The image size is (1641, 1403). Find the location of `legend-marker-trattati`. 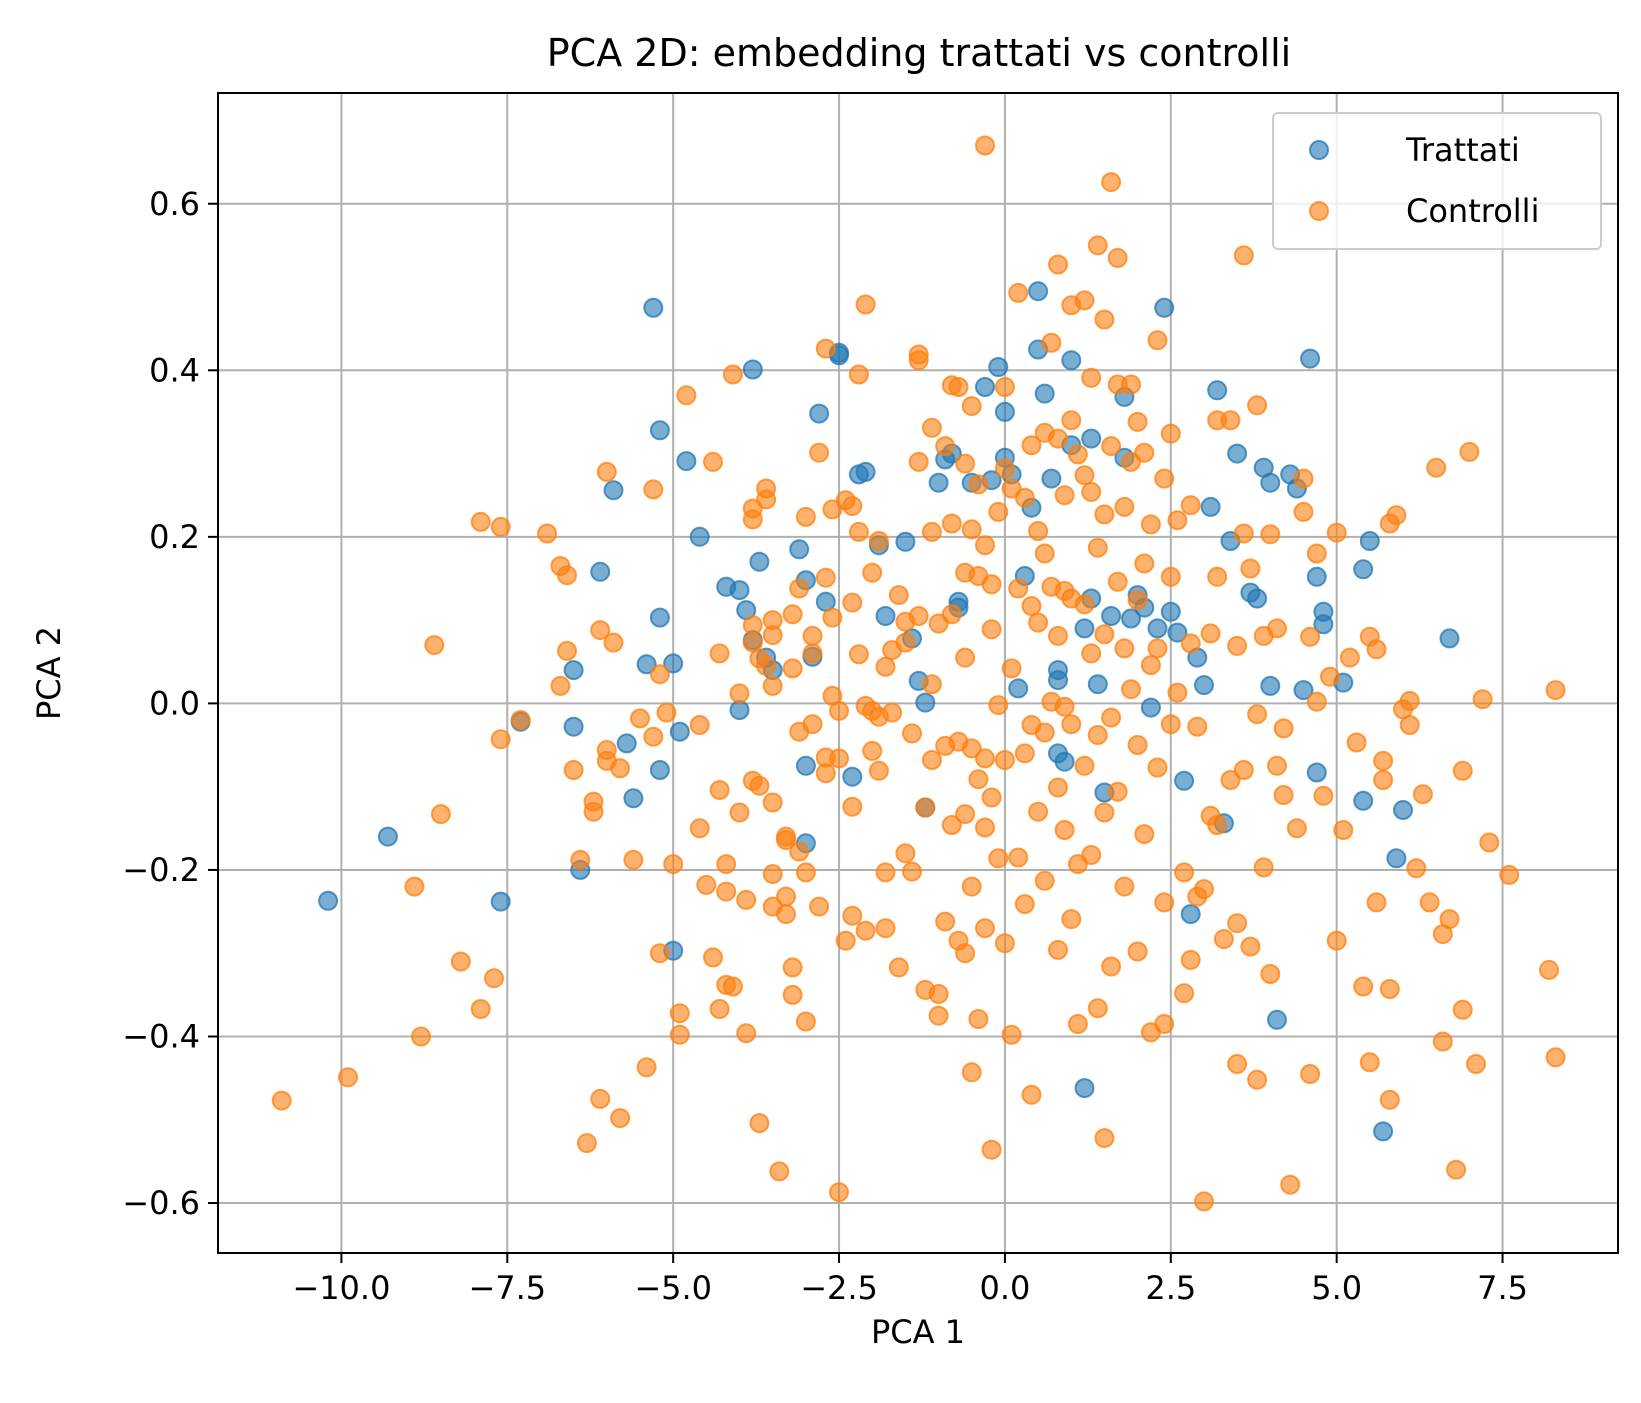

legend-marker-trattati is located at coordinates (1319, 150).